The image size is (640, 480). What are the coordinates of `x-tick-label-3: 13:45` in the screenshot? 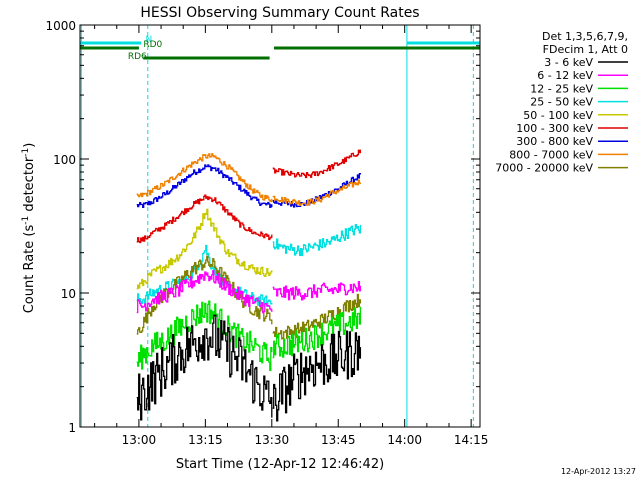 It's located at (338, 440).